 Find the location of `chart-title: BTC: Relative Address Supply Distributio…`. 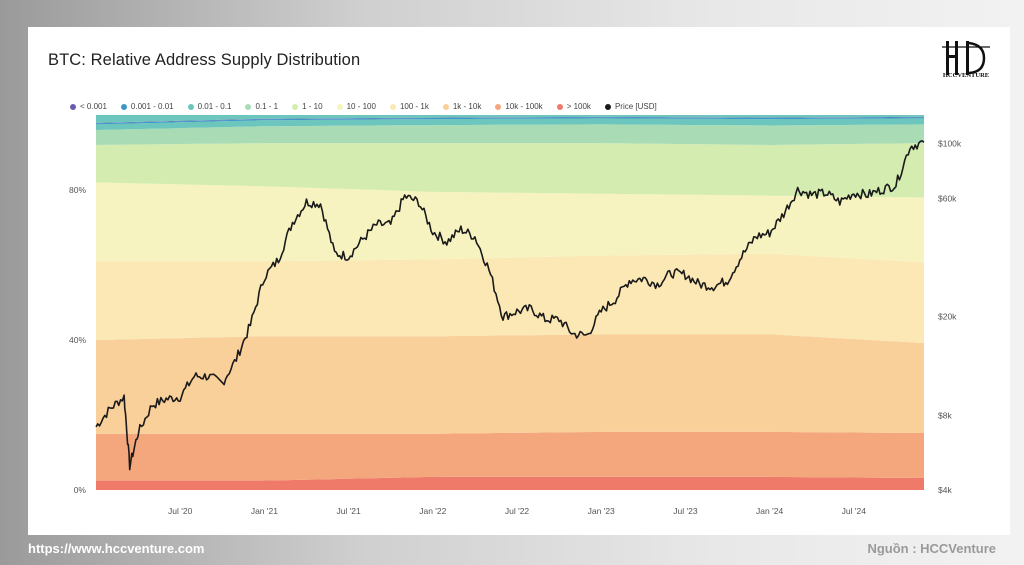

chart-title: BTC: Relative Address Supply Distributio… is located at coordinates (204, 60).